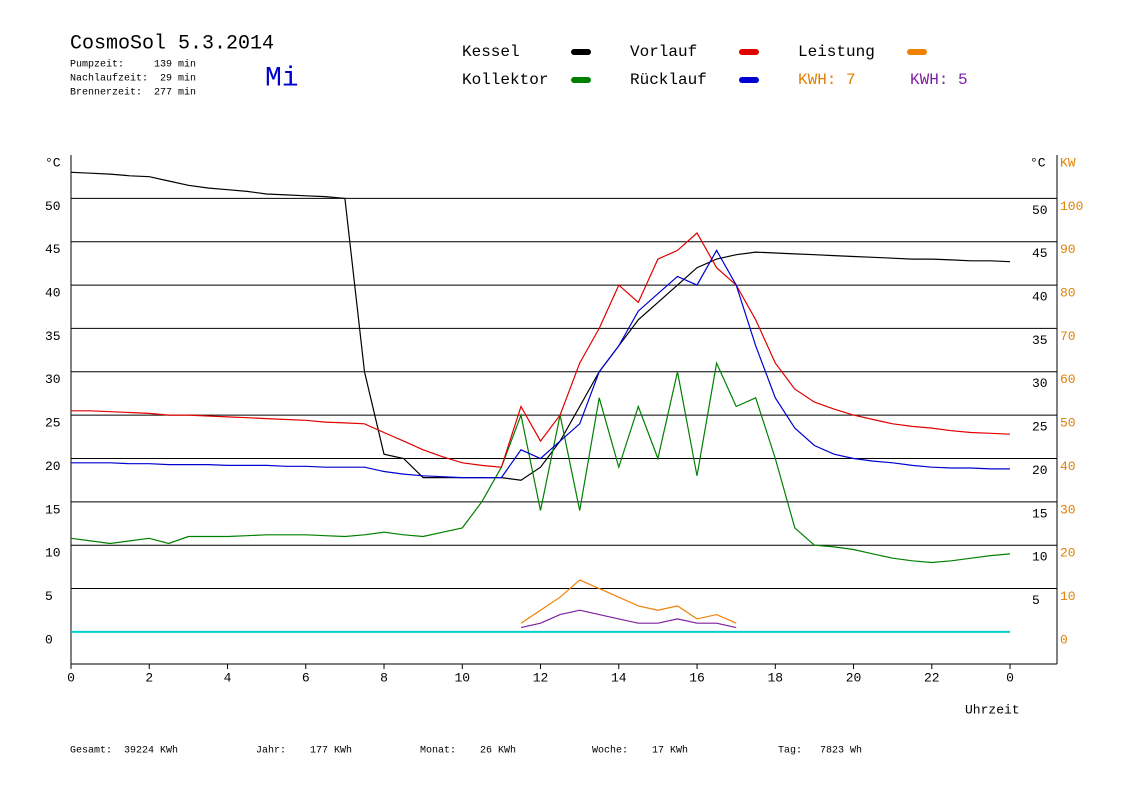  Describe the element at coordinates (49, 639) in the screenshot. I see `y-tick-label: 0` at that location.